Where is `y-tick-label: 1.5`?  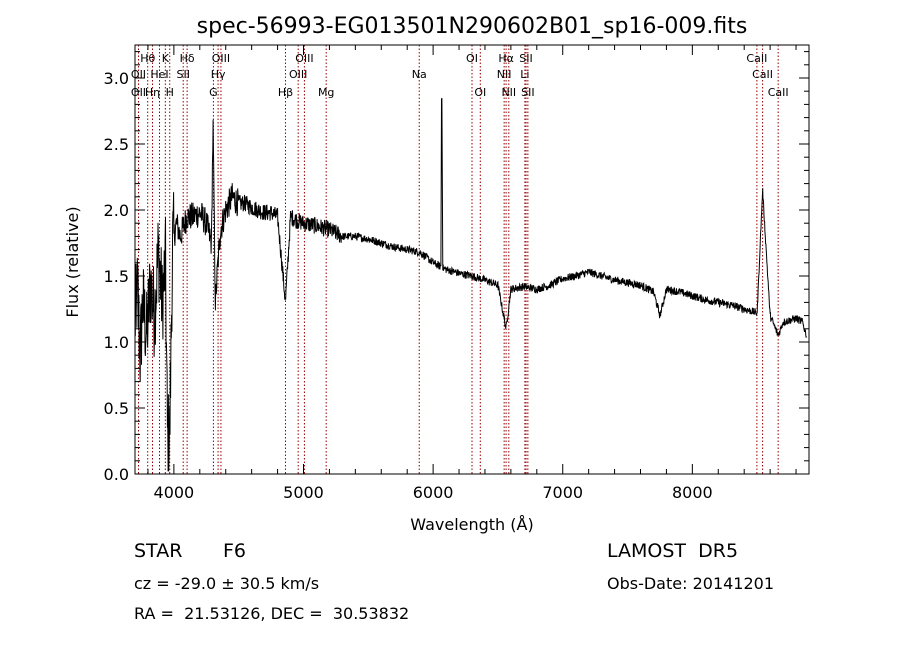 y-tick-label: 1.5 is located at coordinates (116, 276).